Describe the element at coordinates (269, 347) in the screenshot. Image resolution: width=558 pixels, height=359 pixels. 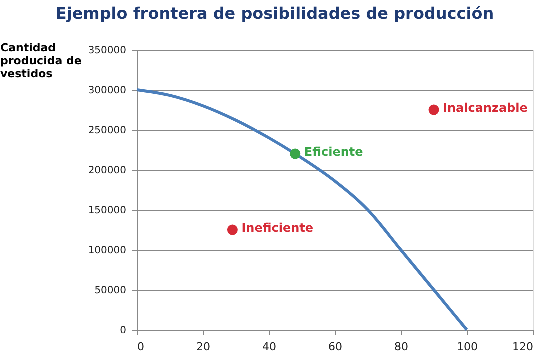
I see `x-tick-label: 40` at that location.